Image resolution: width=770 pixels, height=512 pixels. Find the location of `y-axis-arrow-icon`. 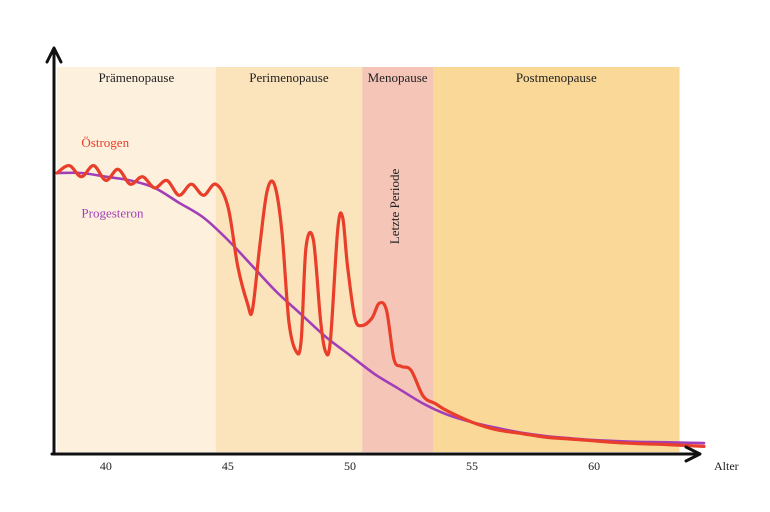

y-axis-arrow-icon is located at coordinates (54, 55).